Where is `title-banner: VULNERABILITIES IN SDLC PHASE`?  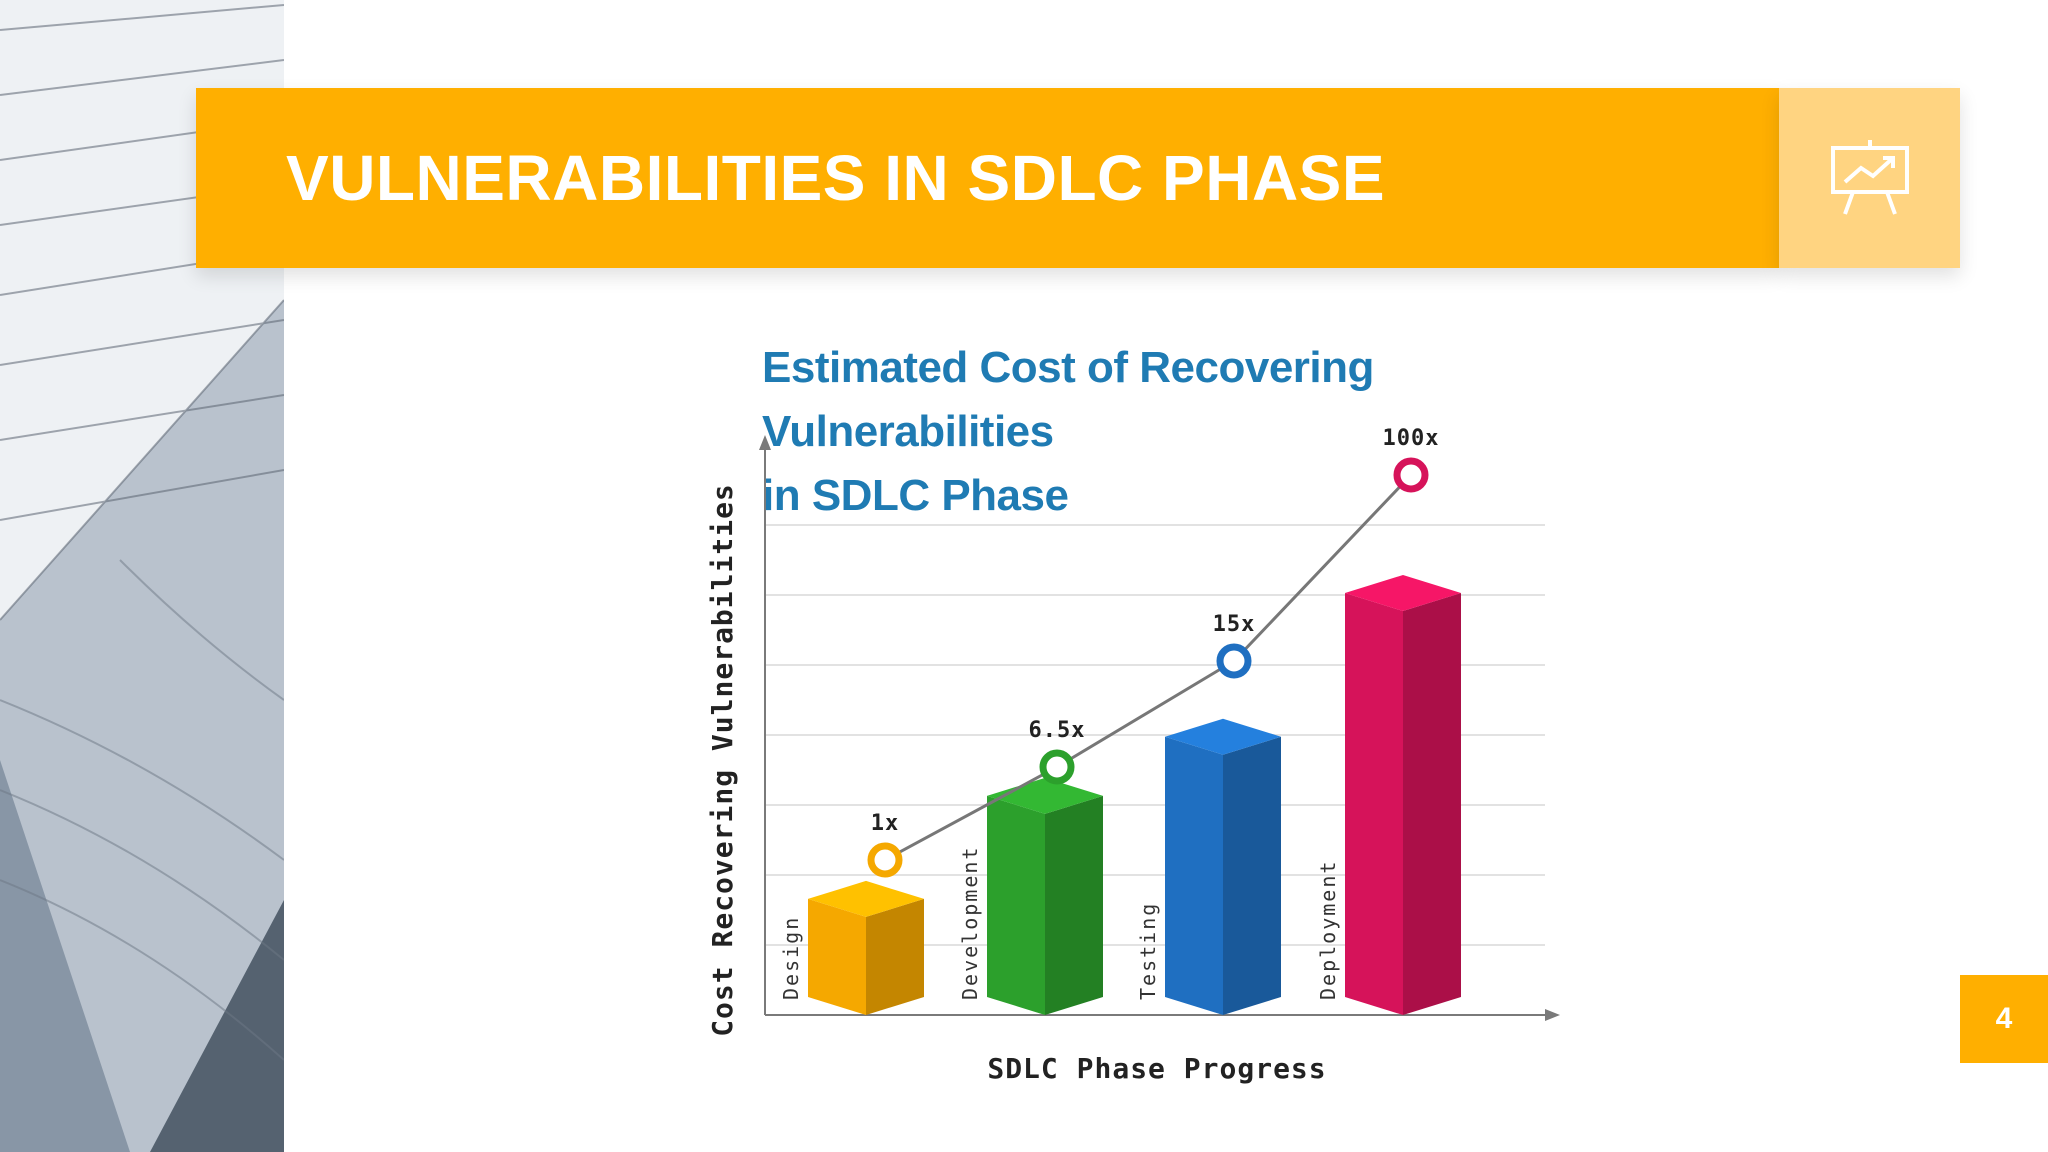
title-banner: VULNERABILITIES IN SDLC PHASE is located at coordinates (987, 178).